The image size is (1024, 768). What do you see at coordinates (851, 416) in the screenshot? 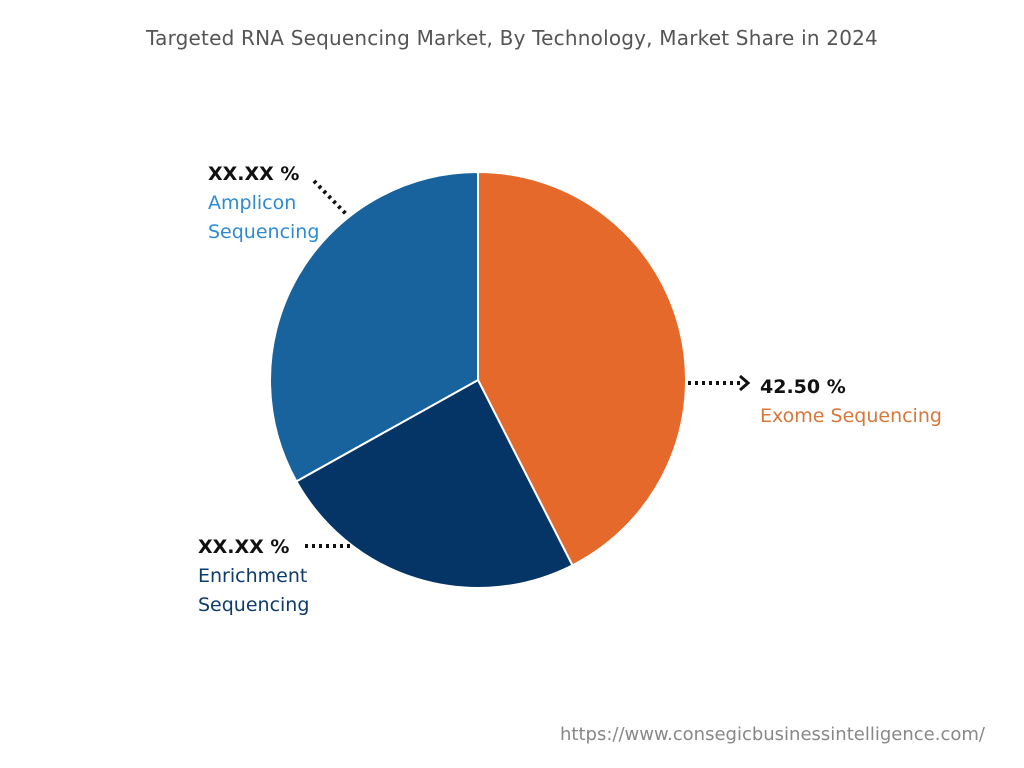
I see `exome-name: Exome Sequencing` at bounding box center [851, 416].